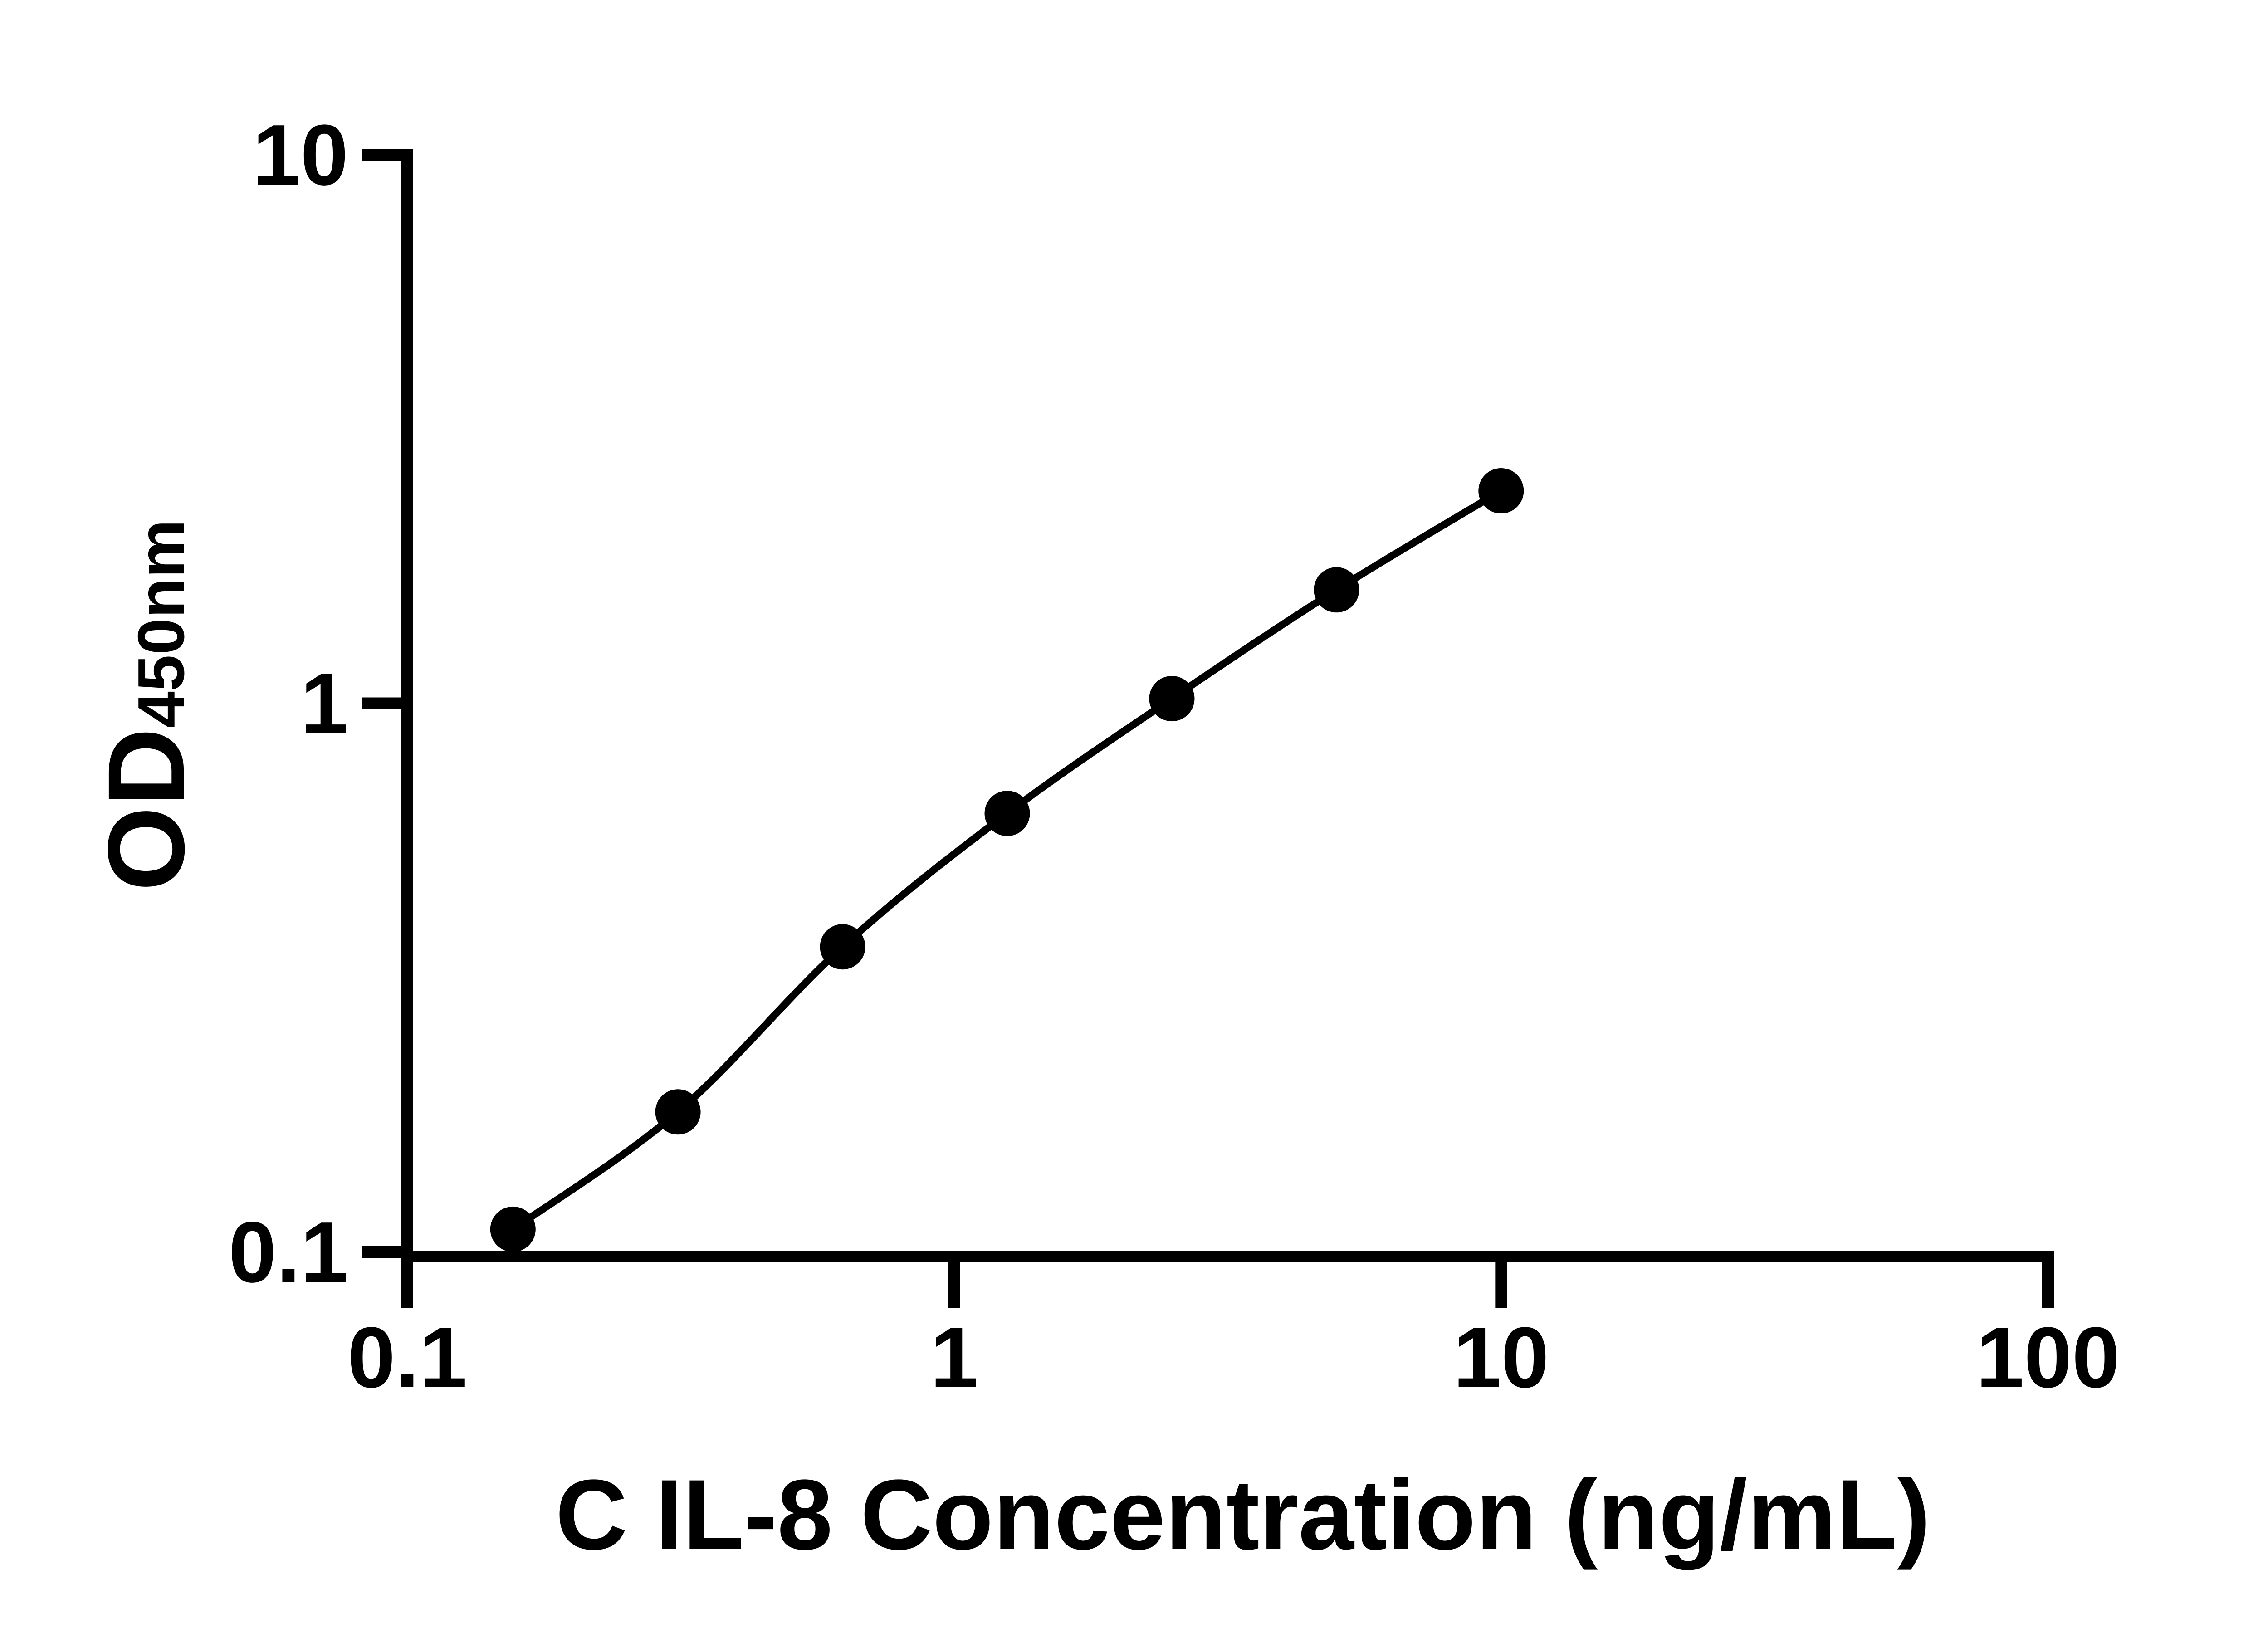 The image size is (2268, 1633). I want to click on x-tick-label: 100, so click(2048, 1358).